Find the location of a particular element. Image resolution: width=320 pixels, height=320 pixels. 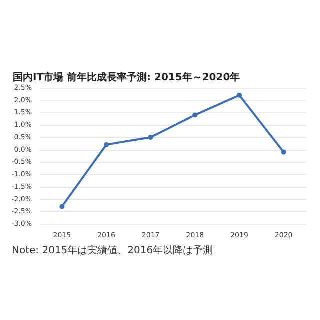

chart-title: 国内IT市場 前年比成長率予測: 2015年～2020年 is located at coordinates (126, 78).